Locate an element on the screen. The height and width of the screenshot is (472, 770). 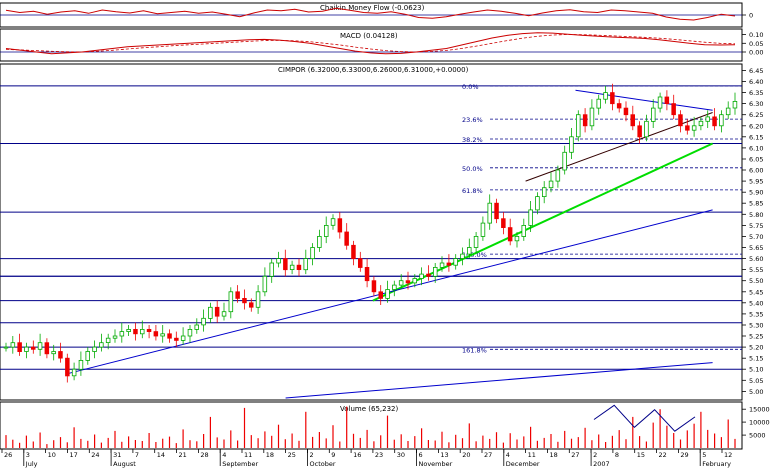
x-tick-label: 14 is located at coordinates (161, 455).